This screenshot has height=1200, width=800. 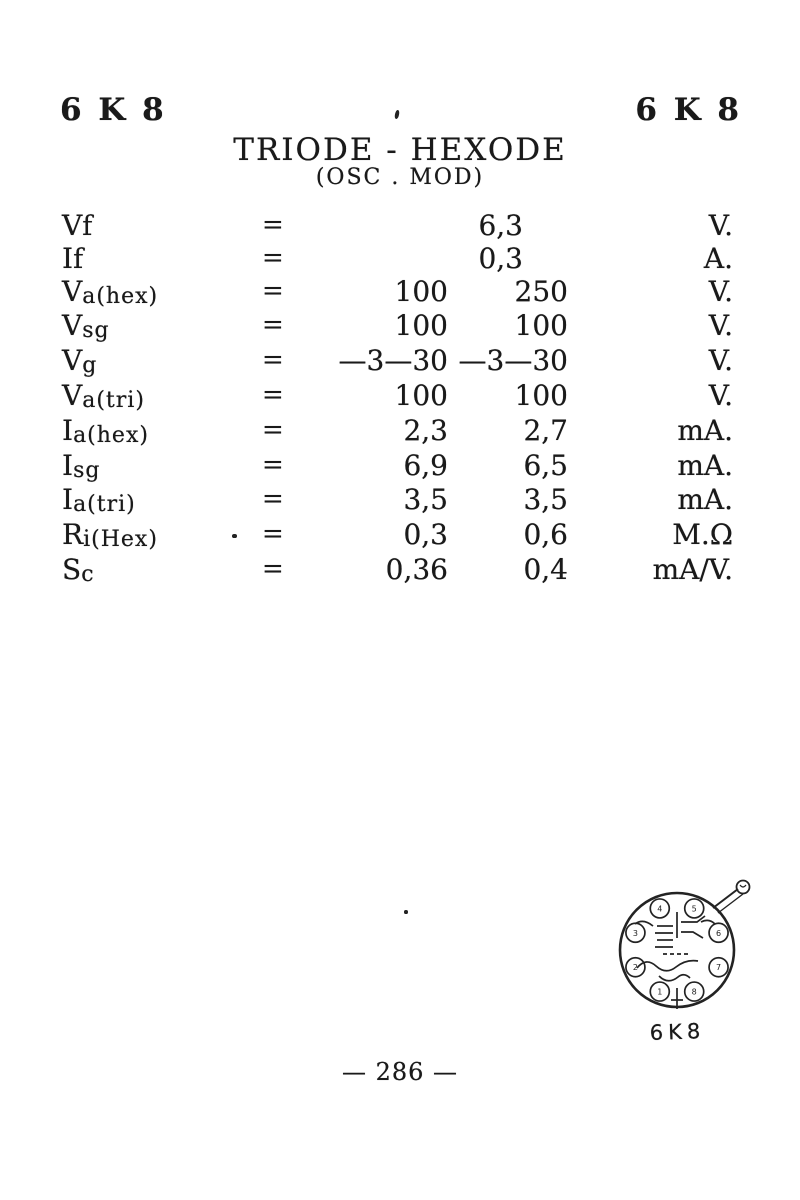 What do you see at coordinates (397, 501) in the screenshot?
I see `spec-row: Ia(tri) = 3,5 3,5 mA.` at bounding box center [397, 501].